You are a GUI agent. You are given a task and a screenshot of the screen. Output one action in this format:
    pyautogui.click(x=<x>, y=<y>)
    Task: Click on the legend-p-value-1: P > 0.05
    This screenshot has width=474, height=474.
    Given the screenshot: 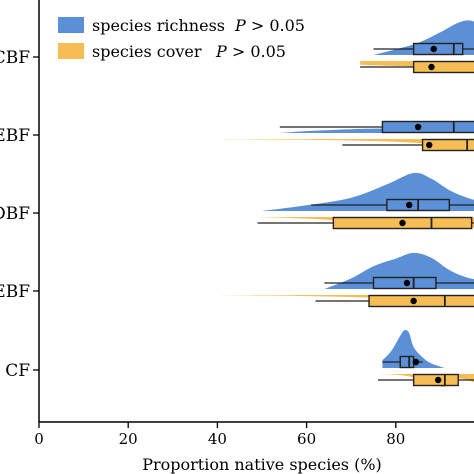 What is the action you would take?
    pyautogui.click(x=250, y=51)
    